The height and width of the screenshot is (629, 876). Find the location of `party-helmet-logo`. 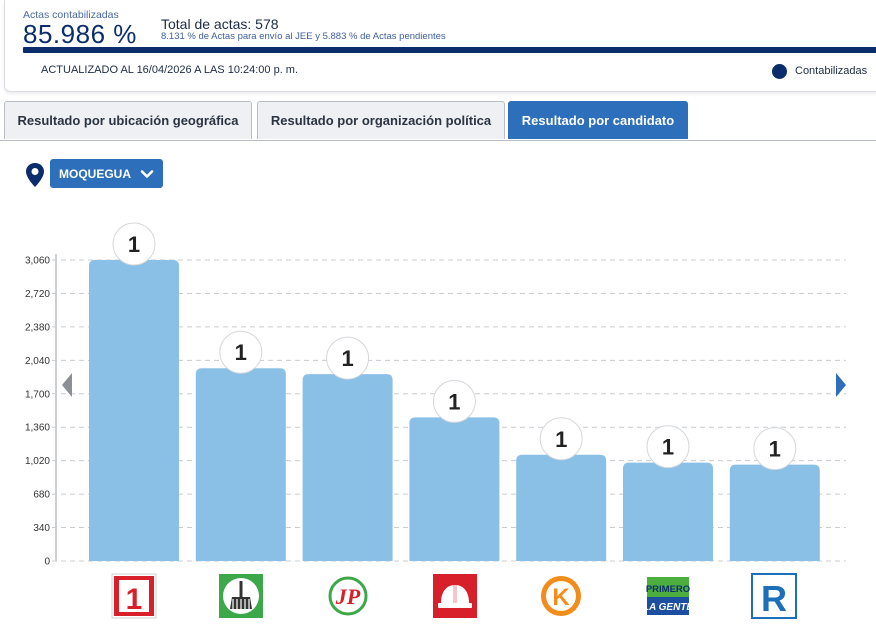

party-helmet-logo is located at coordinates (455, 596).